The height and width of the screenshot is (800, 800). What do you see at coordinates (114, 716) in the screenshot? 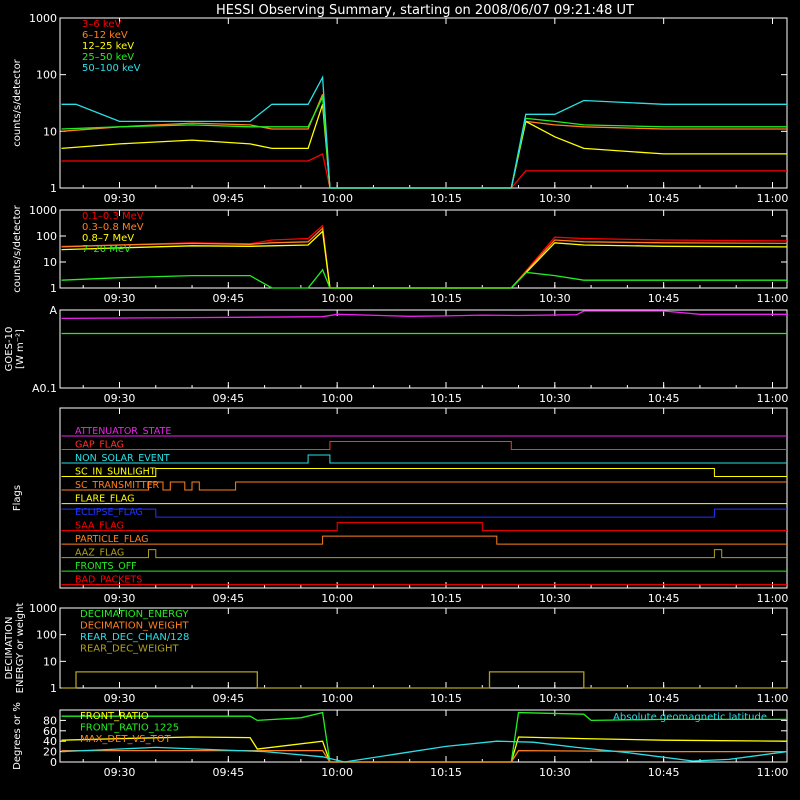
I see `legend-entry: FRONT_RATIO` at bounding box center [114, 716].